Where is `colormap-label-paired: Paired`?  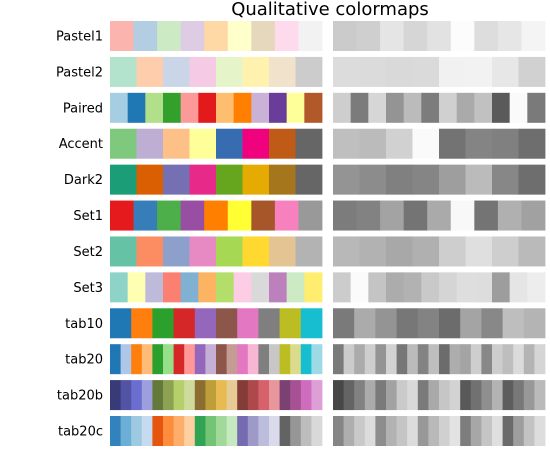 colormap-label-paired: Paired is located at coordinates (83, 108).